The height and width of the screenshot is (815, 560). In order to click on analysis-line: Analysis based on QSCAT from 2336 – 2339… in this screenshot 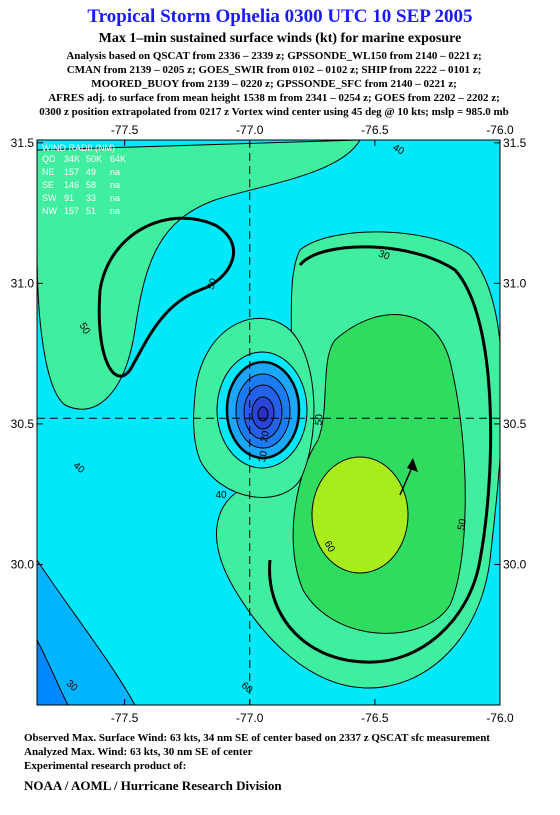, I will do `click(273, 56)`.